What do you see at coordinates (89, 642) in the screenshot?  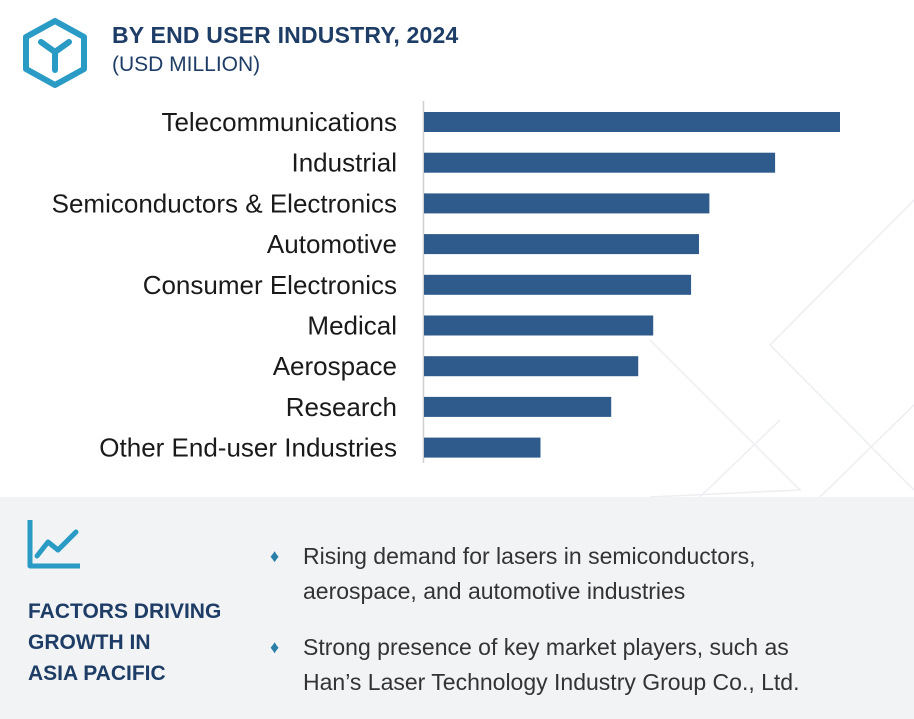 I see `factors-heading-line: GROWTH IN` at bounding box center [89, 642].